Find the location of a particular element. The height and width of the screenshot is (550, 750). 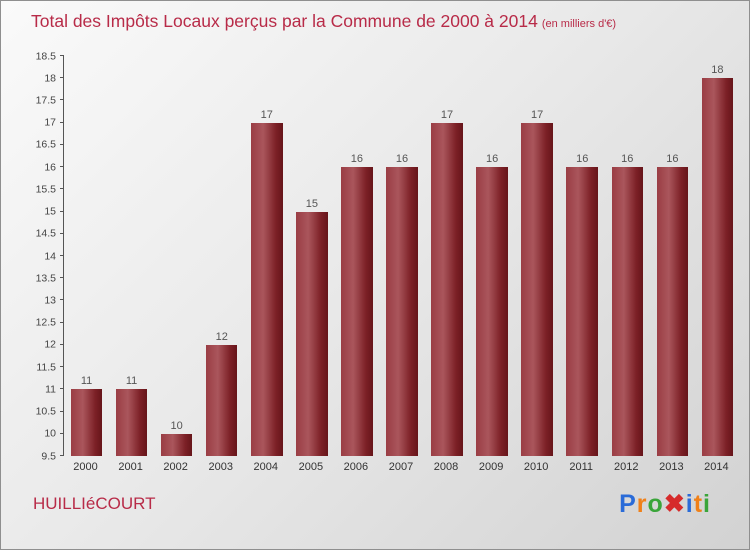

x-axis-label: 2003 is located at coordinates (220, 467).